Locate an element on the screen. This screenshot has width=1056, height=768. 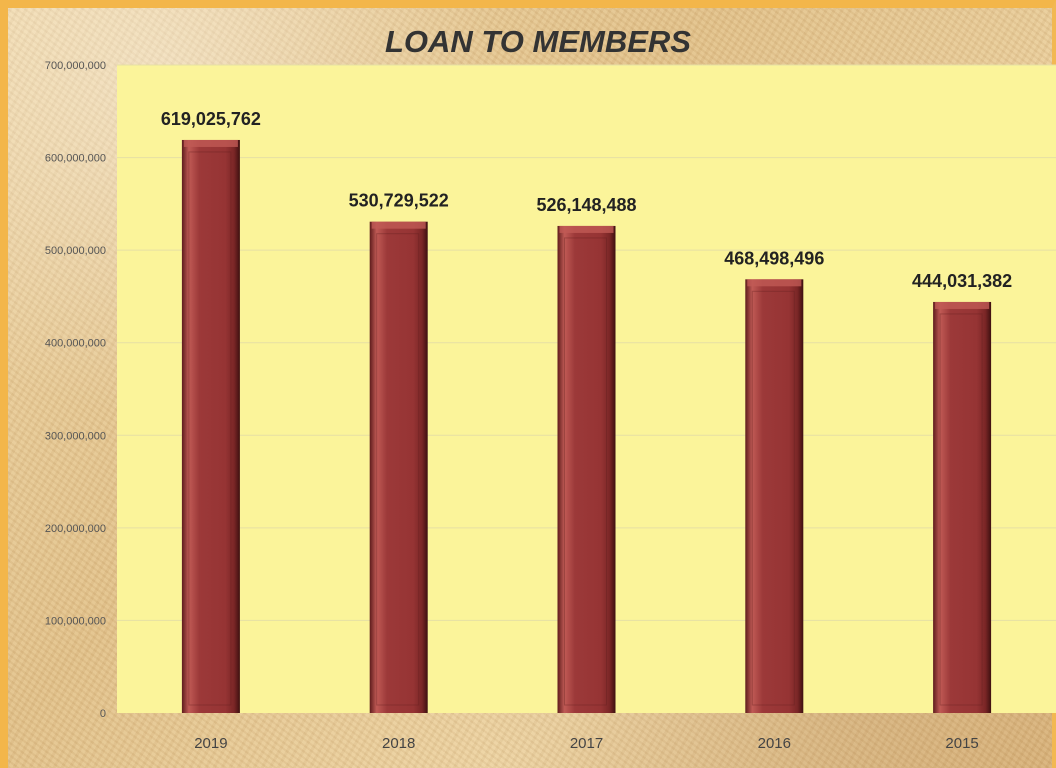
y-tick-label: 500,000,000 is located at coordinates (75, 251).